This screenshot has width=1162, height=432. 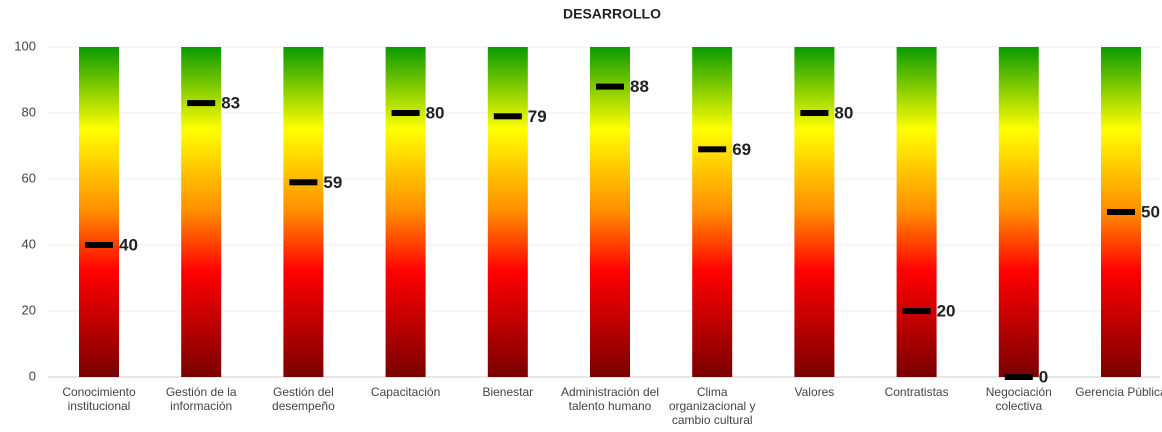 What do you see at coordinates (32, 375) in the screenshot?
I see `y-tick-label: 0` at bounding box center [32, 375].